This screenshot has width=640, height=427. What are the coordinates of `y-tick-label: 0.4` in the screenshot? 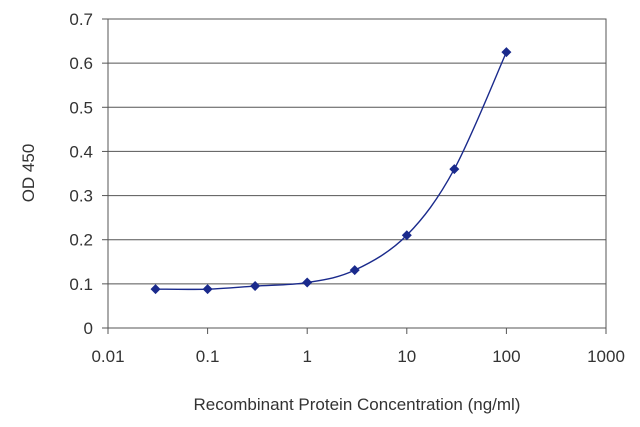 It's located at (81, 151).